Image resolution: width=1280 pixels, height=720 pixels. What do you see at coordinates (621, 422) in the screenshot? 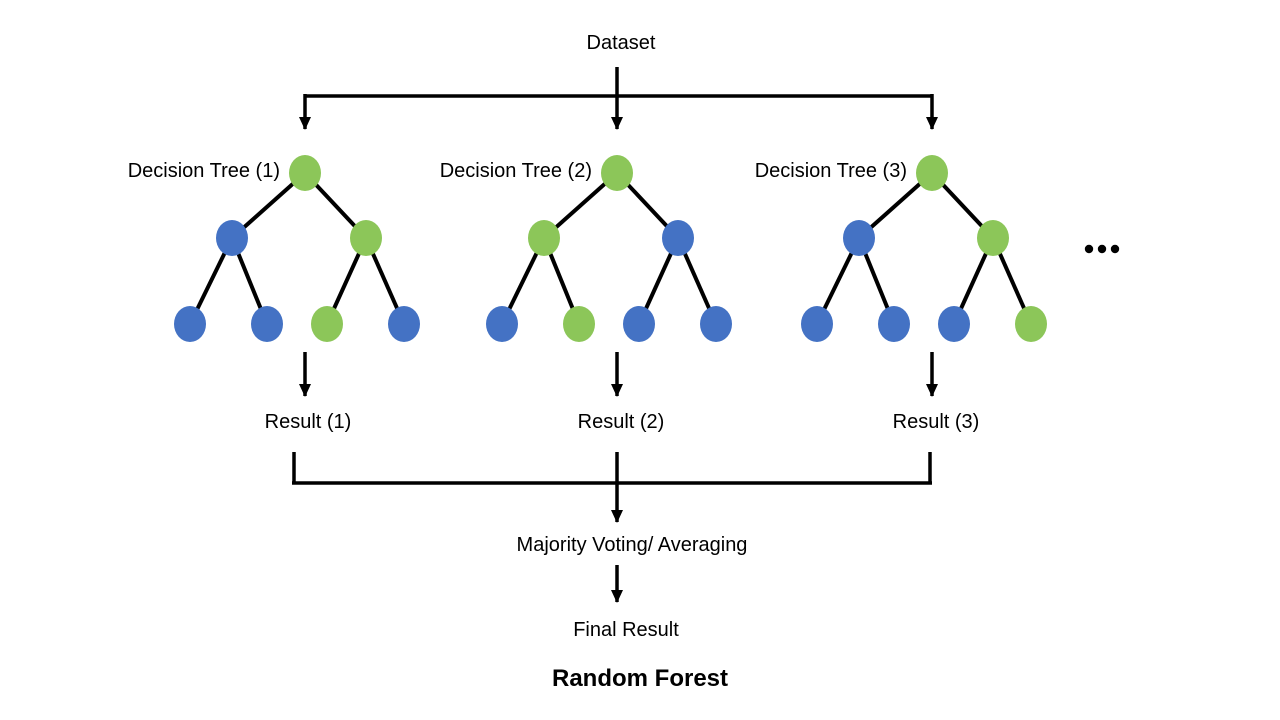
I see `result-2-label: Result (2)` at bounding box center [621, 422].